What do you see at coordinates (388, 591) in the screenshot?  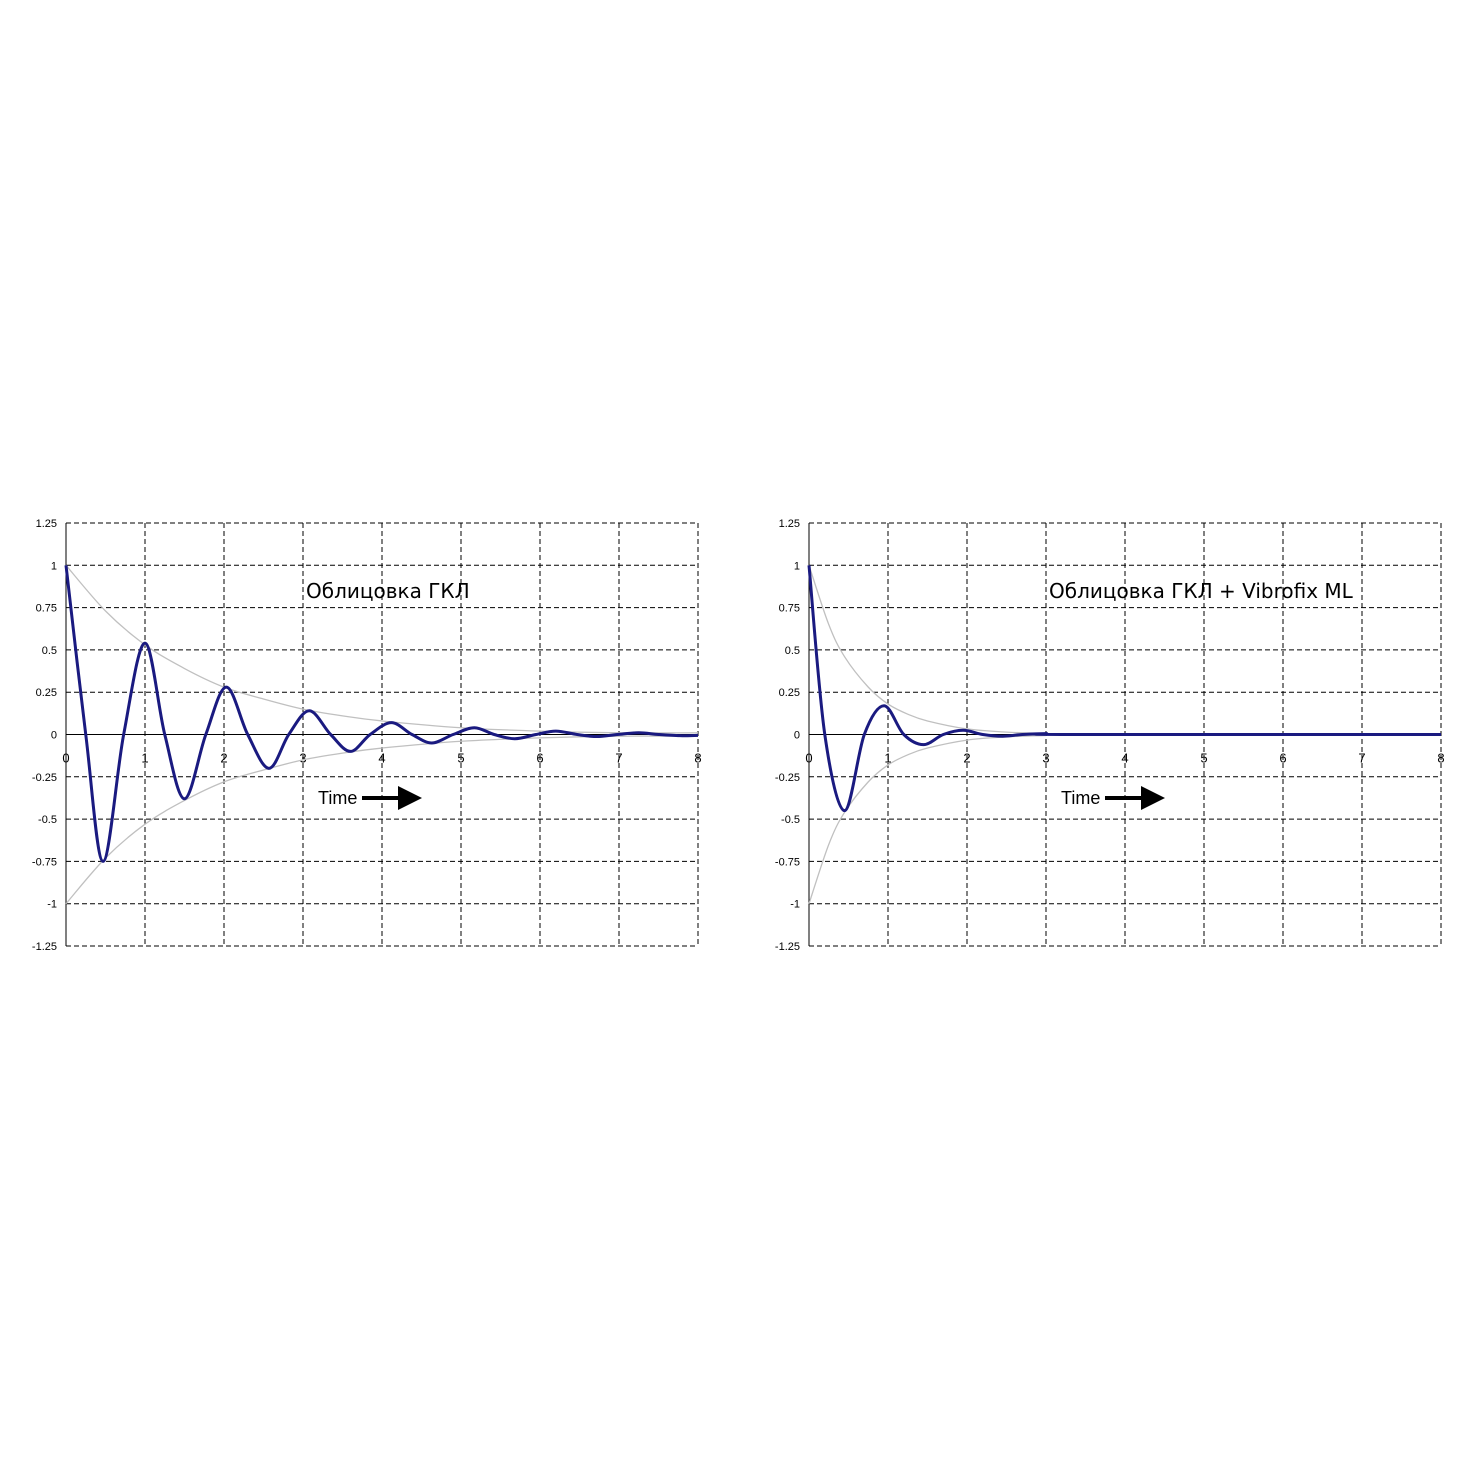 I see `annotation: Облицовка ГКЛ` at bounding box center [388, 591].